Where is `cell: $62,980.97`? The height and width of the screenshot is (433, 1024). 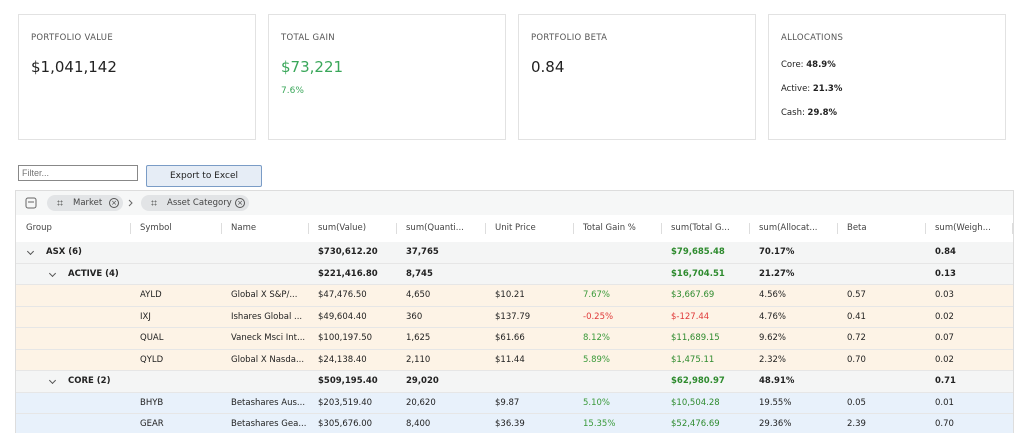
cell: $62,980.97 is located at coordinates (698, 381).